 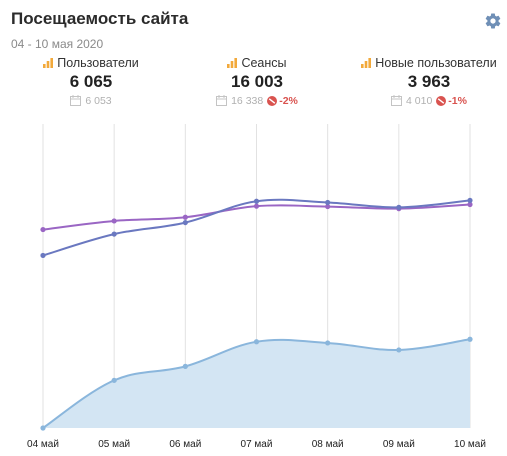 What do you see at coordinates (100, 18) in the screenshot?
I see `page-title: Посещаемость сайта` at bounding box center [100, 18].